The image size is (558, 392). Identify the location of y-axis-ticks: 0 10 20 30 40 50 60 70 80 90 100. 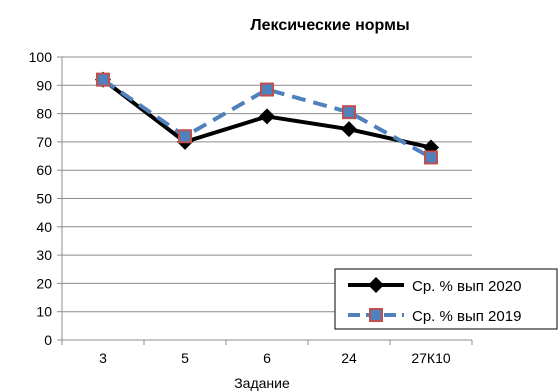
(45, 198).